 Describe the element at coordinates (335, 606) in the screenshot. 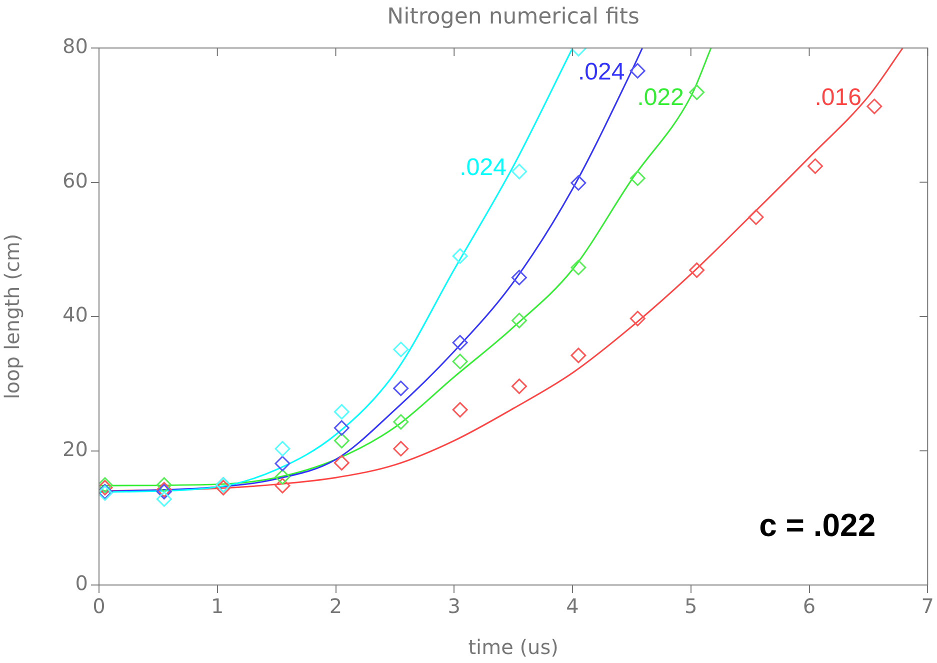

I see `x-tick-label: 2` at that location.